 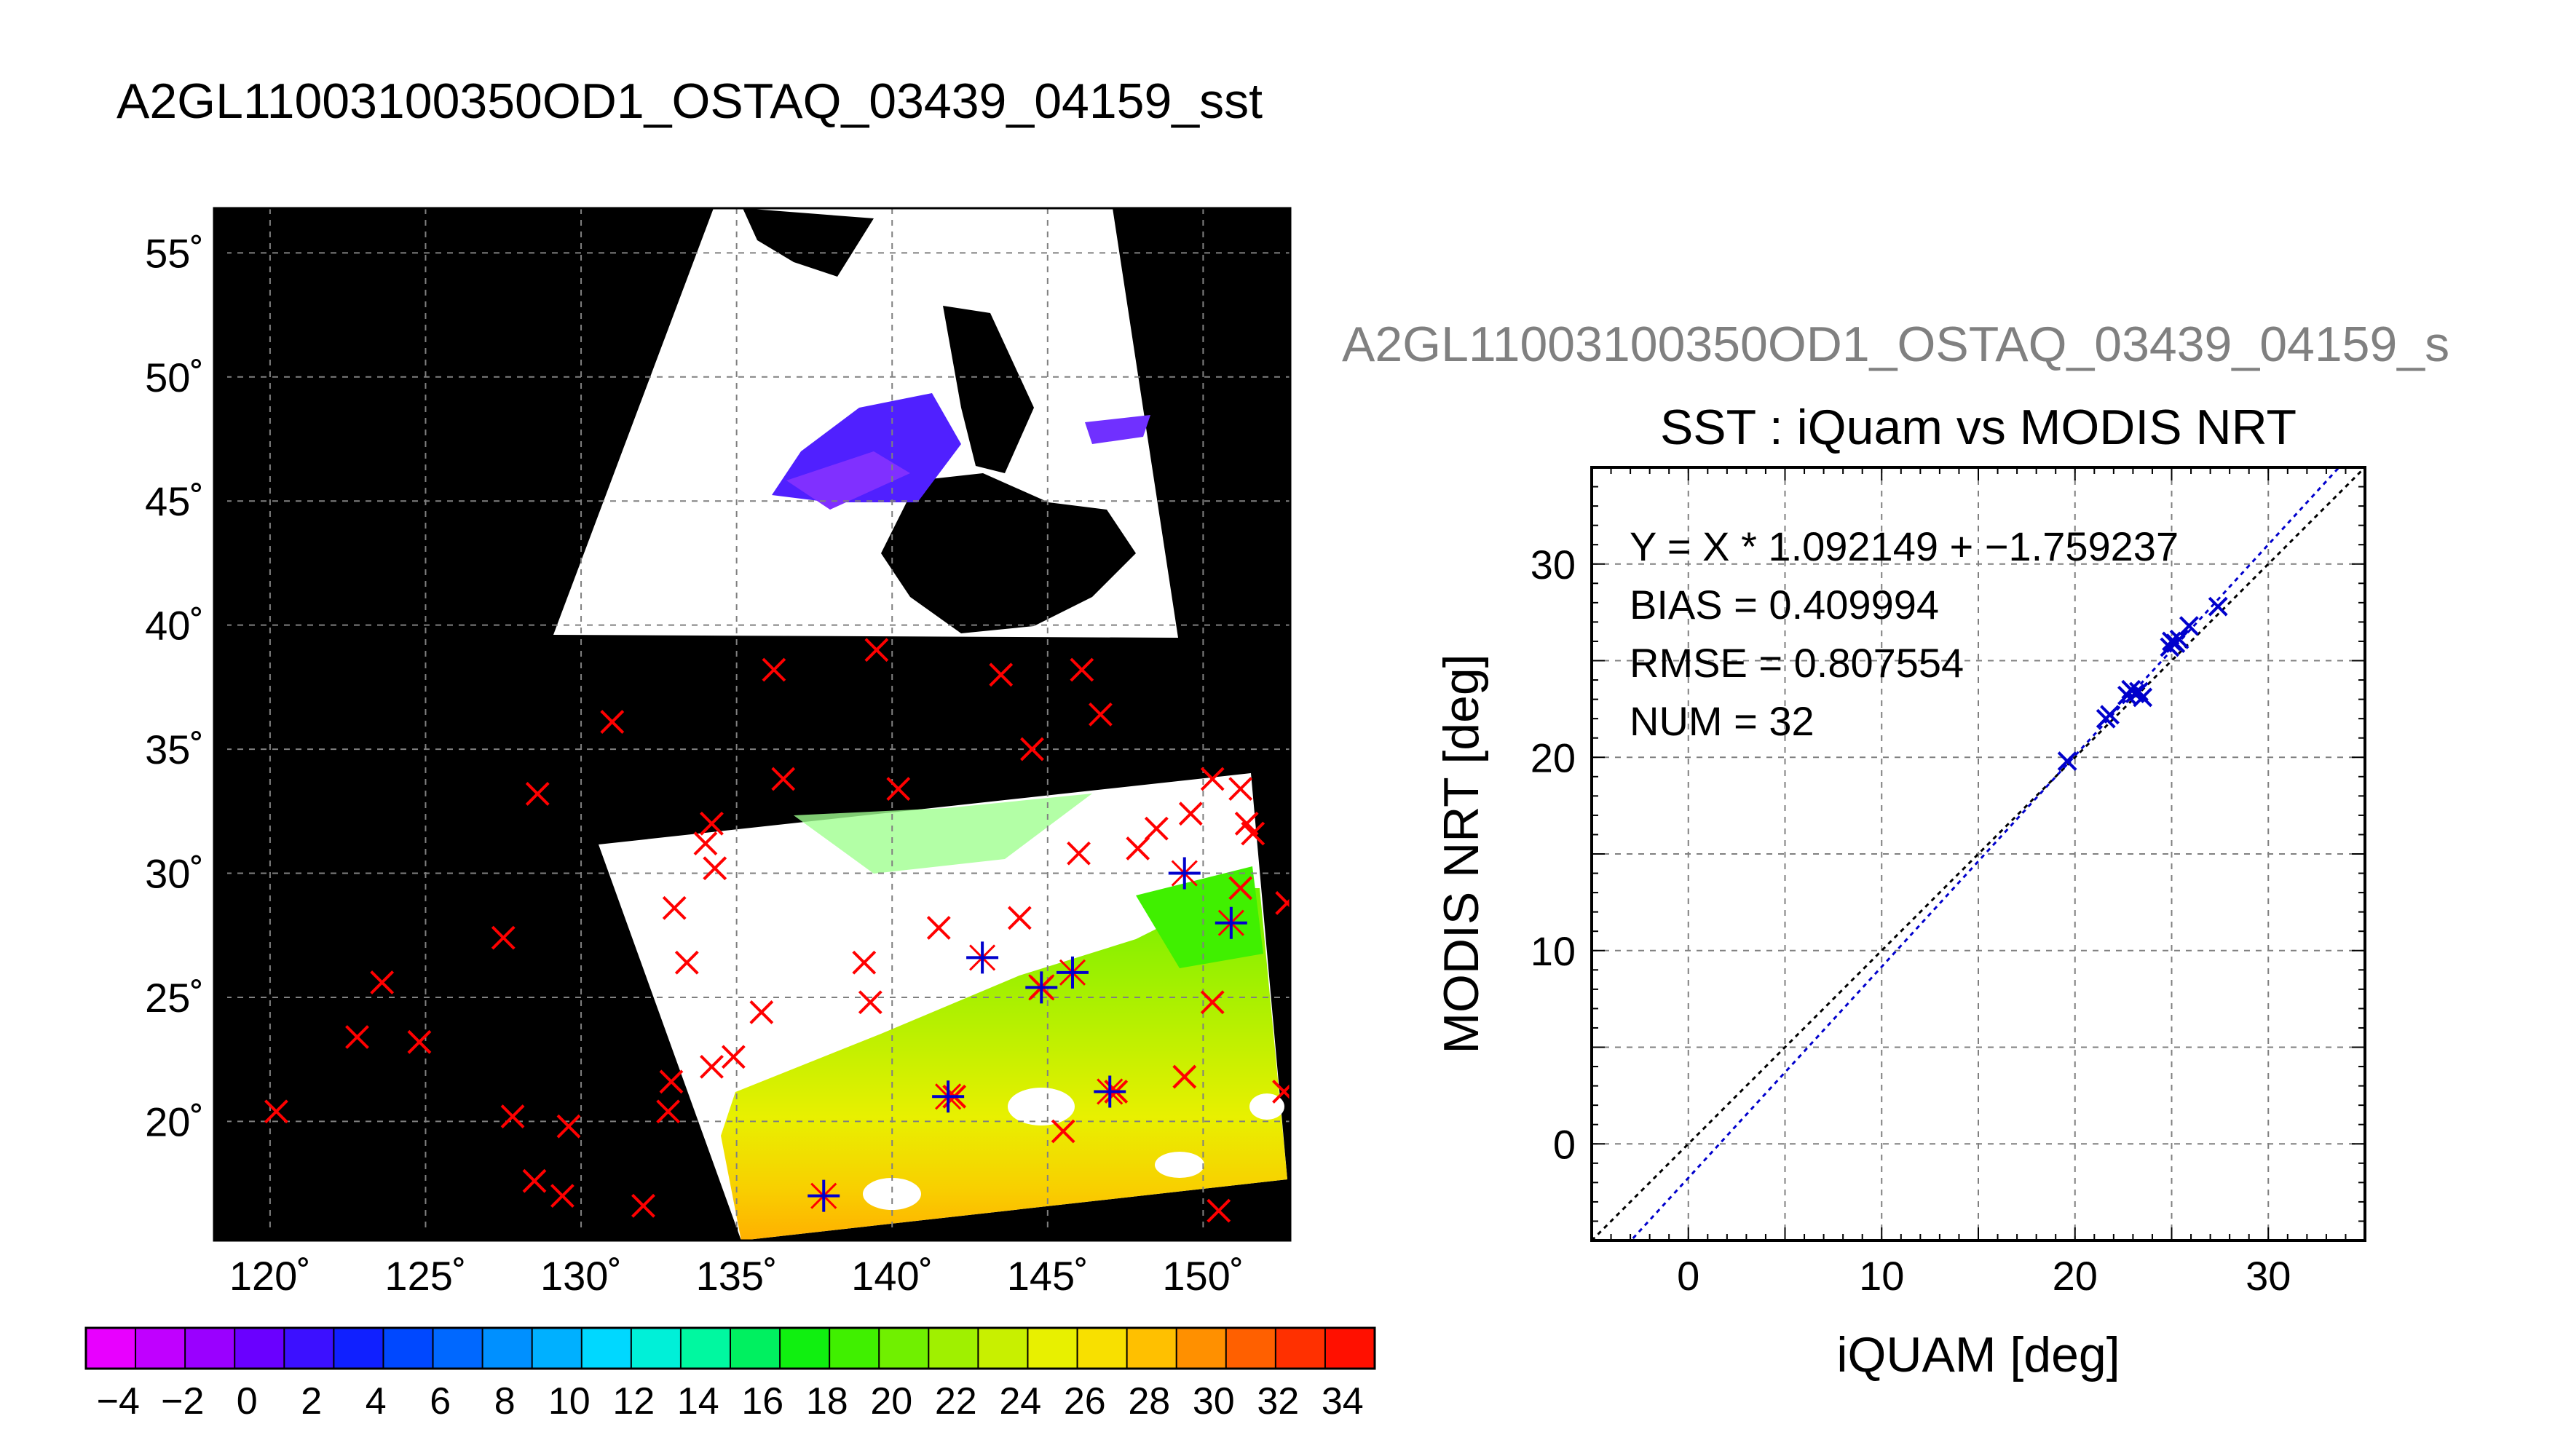 I want to click on map-lat-tick-label: 30˚, so click(x=174, y=874).